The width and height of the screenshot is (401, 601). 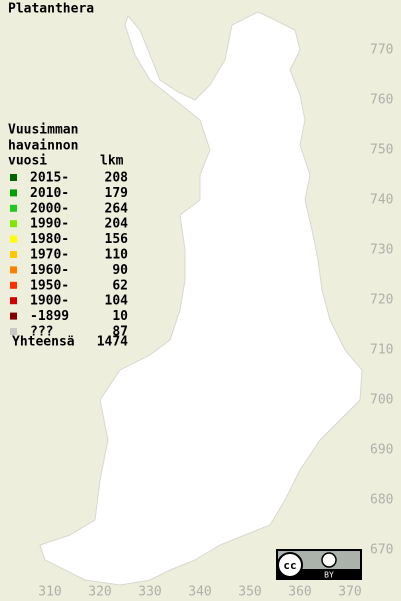 I want to click on legend-heading: havainnon, so click(x=43, y=146).